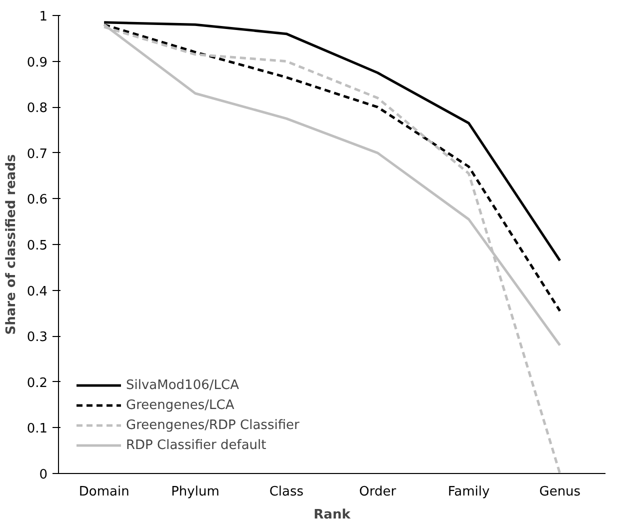 The width and height of the screenshot is (624, 530). I want to click on x-tick-label: Order, so click(378, 492).